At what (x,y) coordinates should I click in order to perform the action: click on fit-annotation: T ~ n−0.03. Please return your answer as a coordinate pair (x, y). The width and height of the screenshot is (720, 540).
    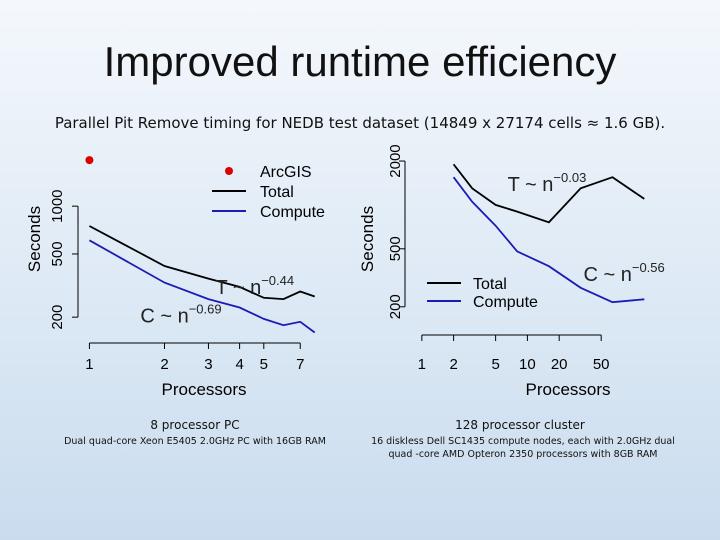
    Looking at the image, I should click on (547, 183).